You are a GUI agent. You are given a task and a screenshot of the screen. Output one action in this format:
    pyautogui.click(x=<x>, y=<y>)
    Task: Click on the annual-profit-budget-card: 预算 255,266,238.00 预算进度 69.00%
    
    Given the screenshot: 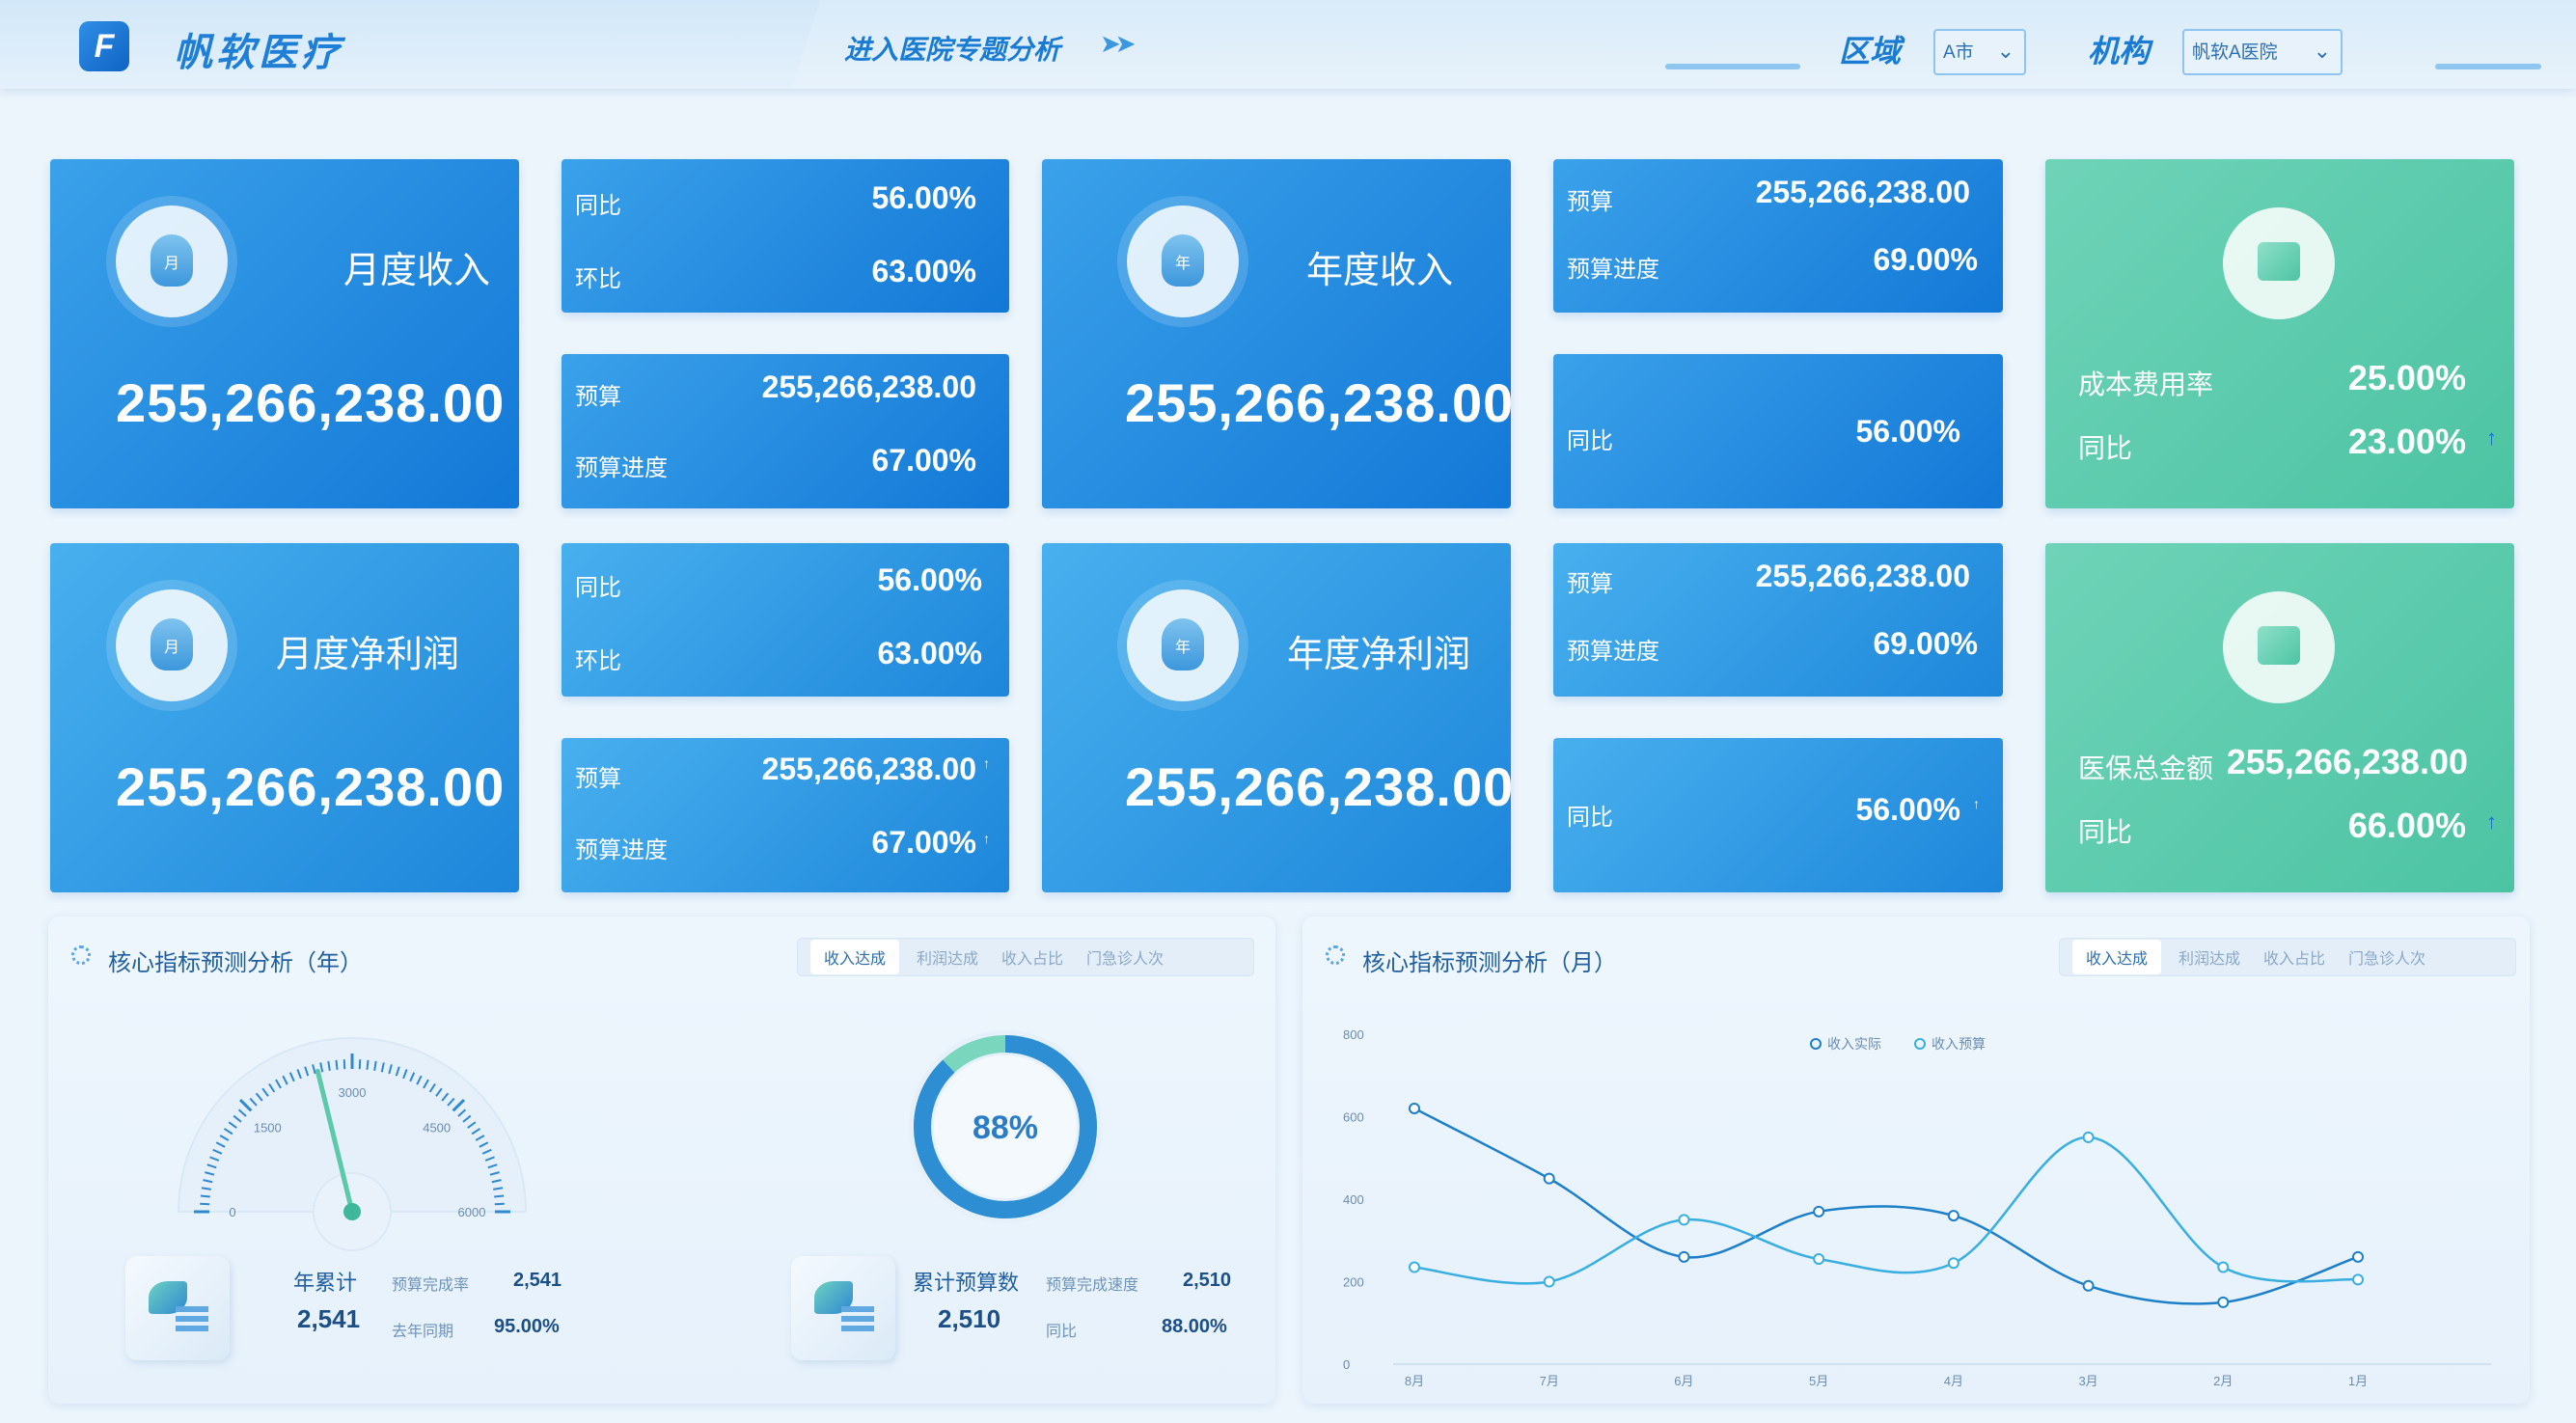 What is the action you would take?
    pyautogui.click(x=1778, y=620)
    